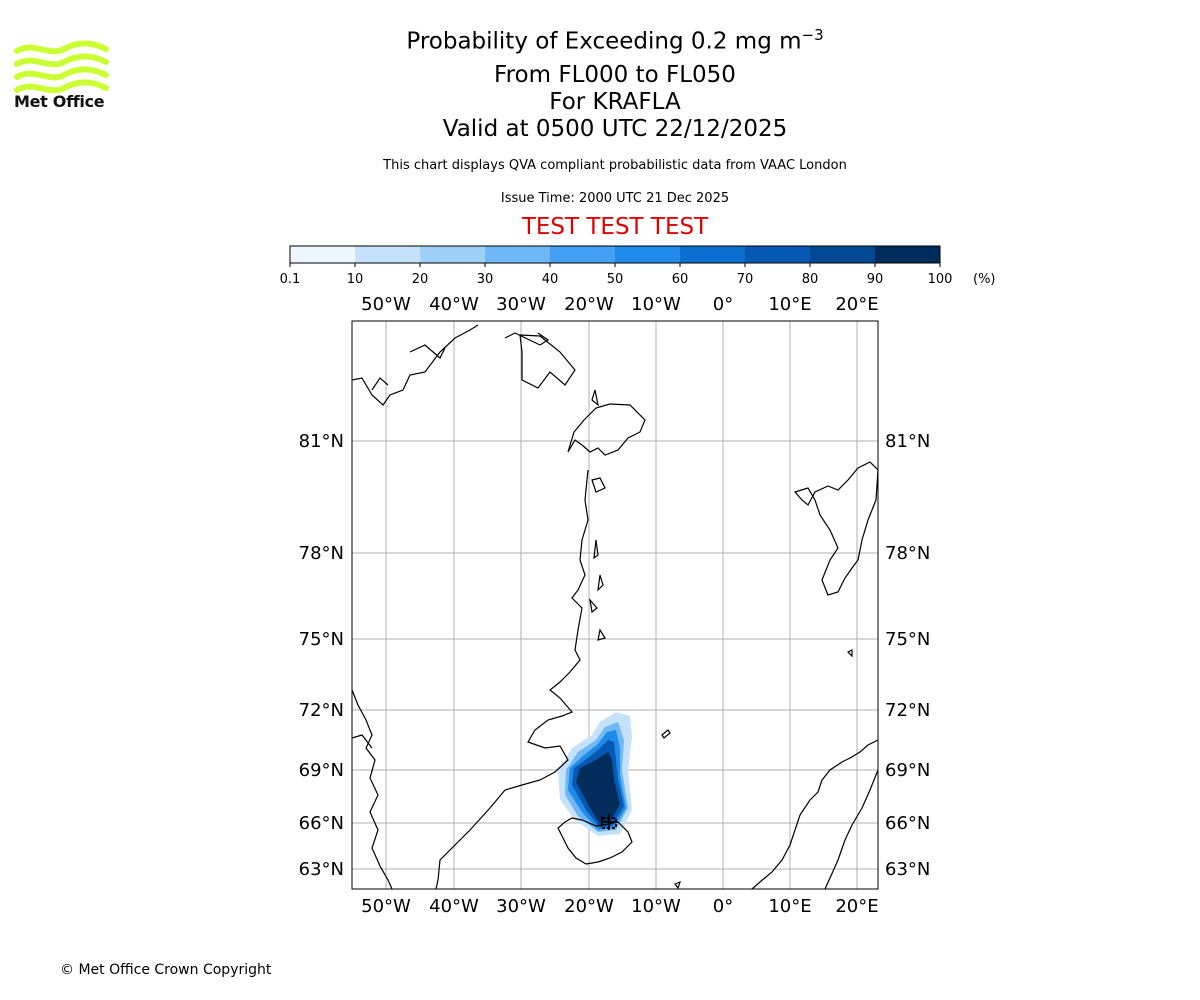 Image resolution: width=1200 pixels, height=1000 pixels. What do you see at coordinates (615, 198) in the screenshot?
I see `issue-time: Issue Time: 2000 UTC 21 Dec 2025` at bounding box center [615, 198].